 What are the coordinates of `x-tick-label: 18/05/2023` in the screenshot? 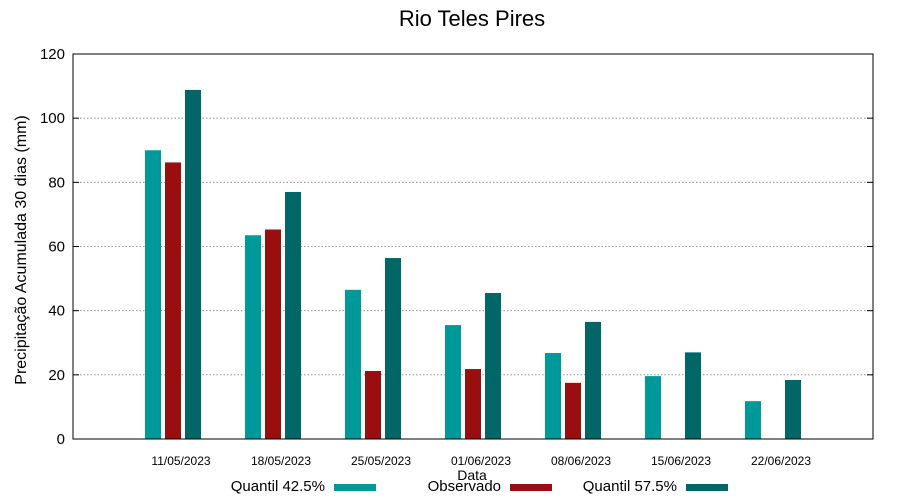 It's located at (281, 461).